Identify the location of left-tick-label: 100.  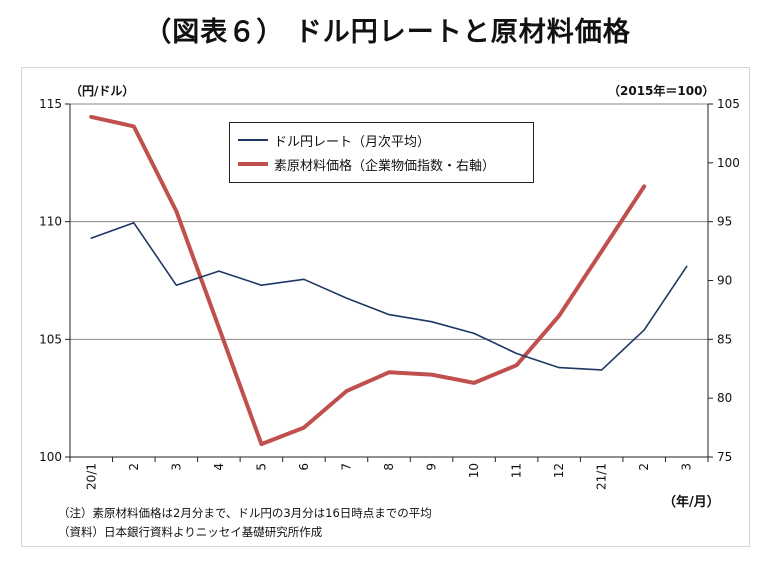
(50, 457).